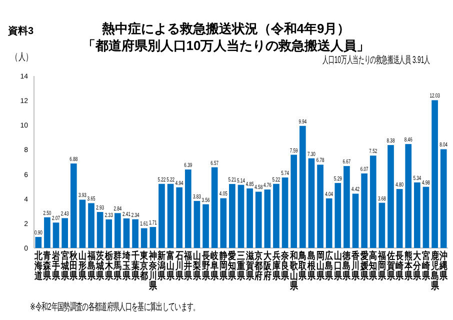  What do you see at coordinates (426, 266) in the screenshot?
I see `x-tick-label: 宮崎県` at bounding box center [426, 266].